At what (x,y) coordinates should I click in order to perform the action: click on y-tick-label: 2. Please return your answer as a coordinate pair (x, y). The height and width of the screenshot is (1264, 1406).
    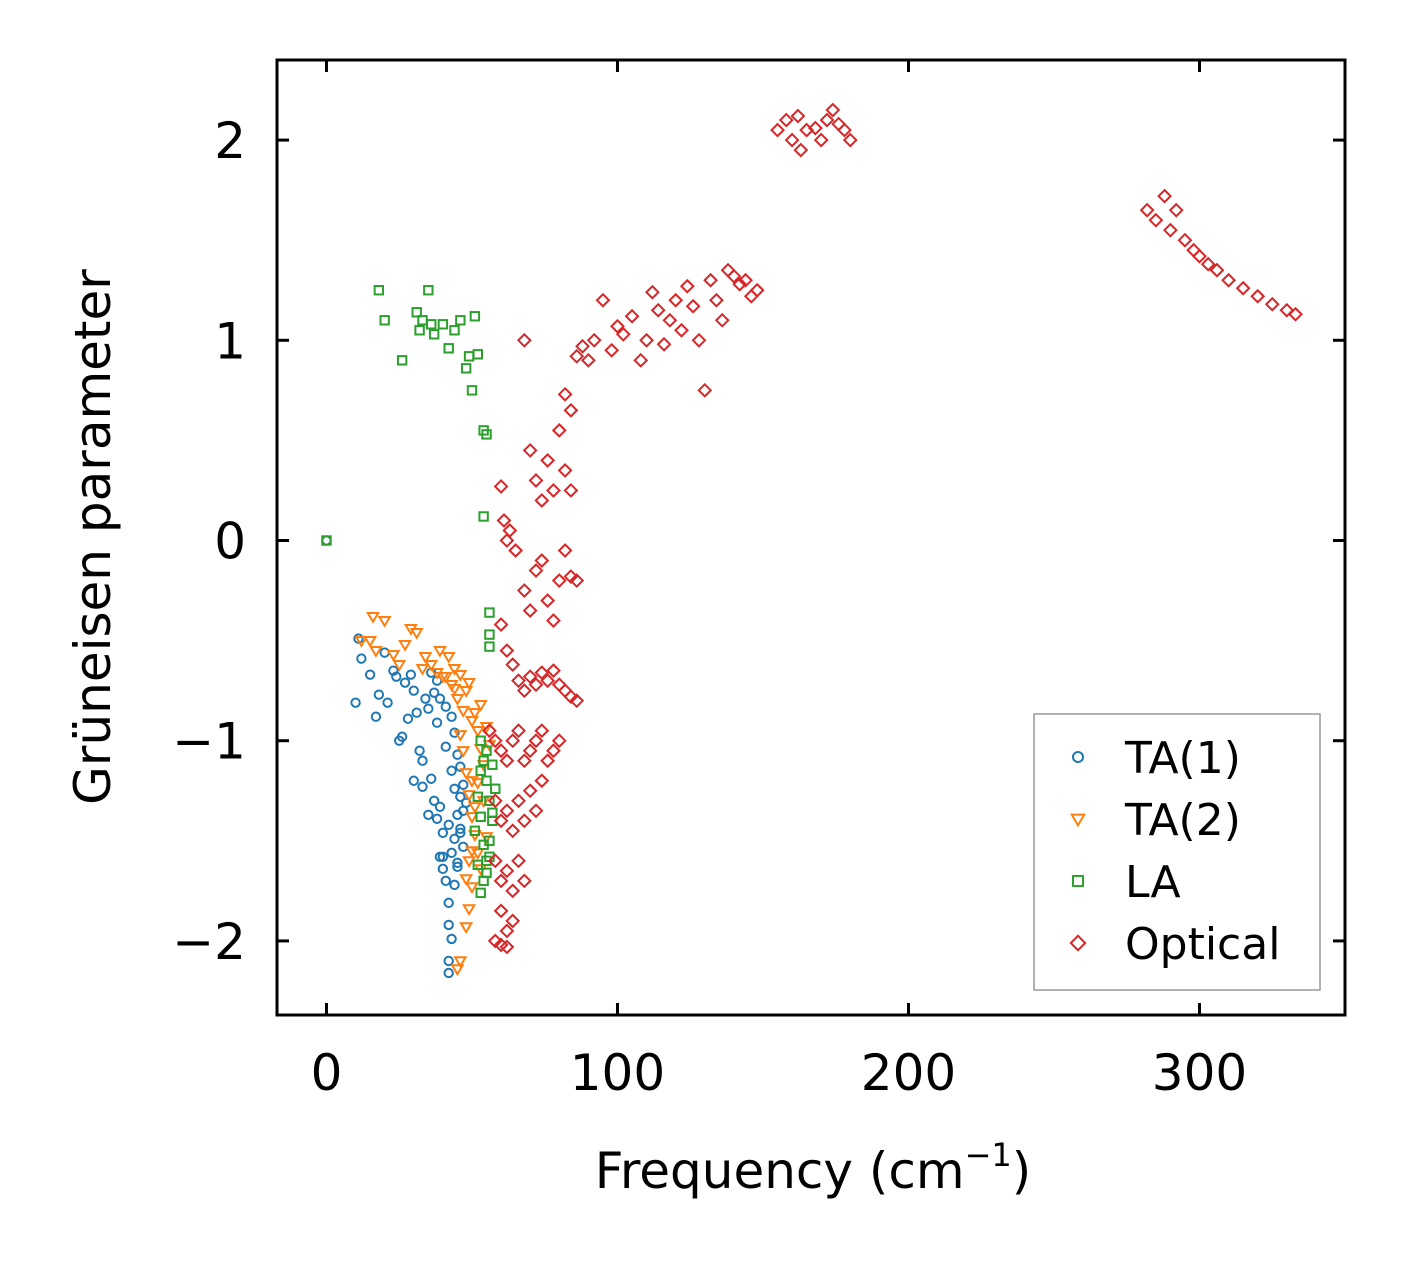
    Looking at the image, I should click on (230, 141).